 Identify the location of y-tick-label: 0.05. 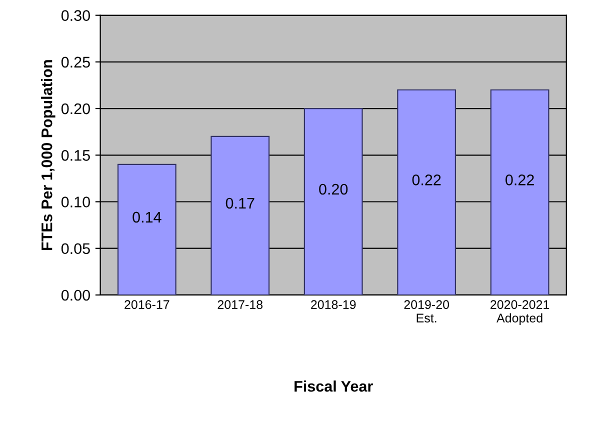
(75, 248).